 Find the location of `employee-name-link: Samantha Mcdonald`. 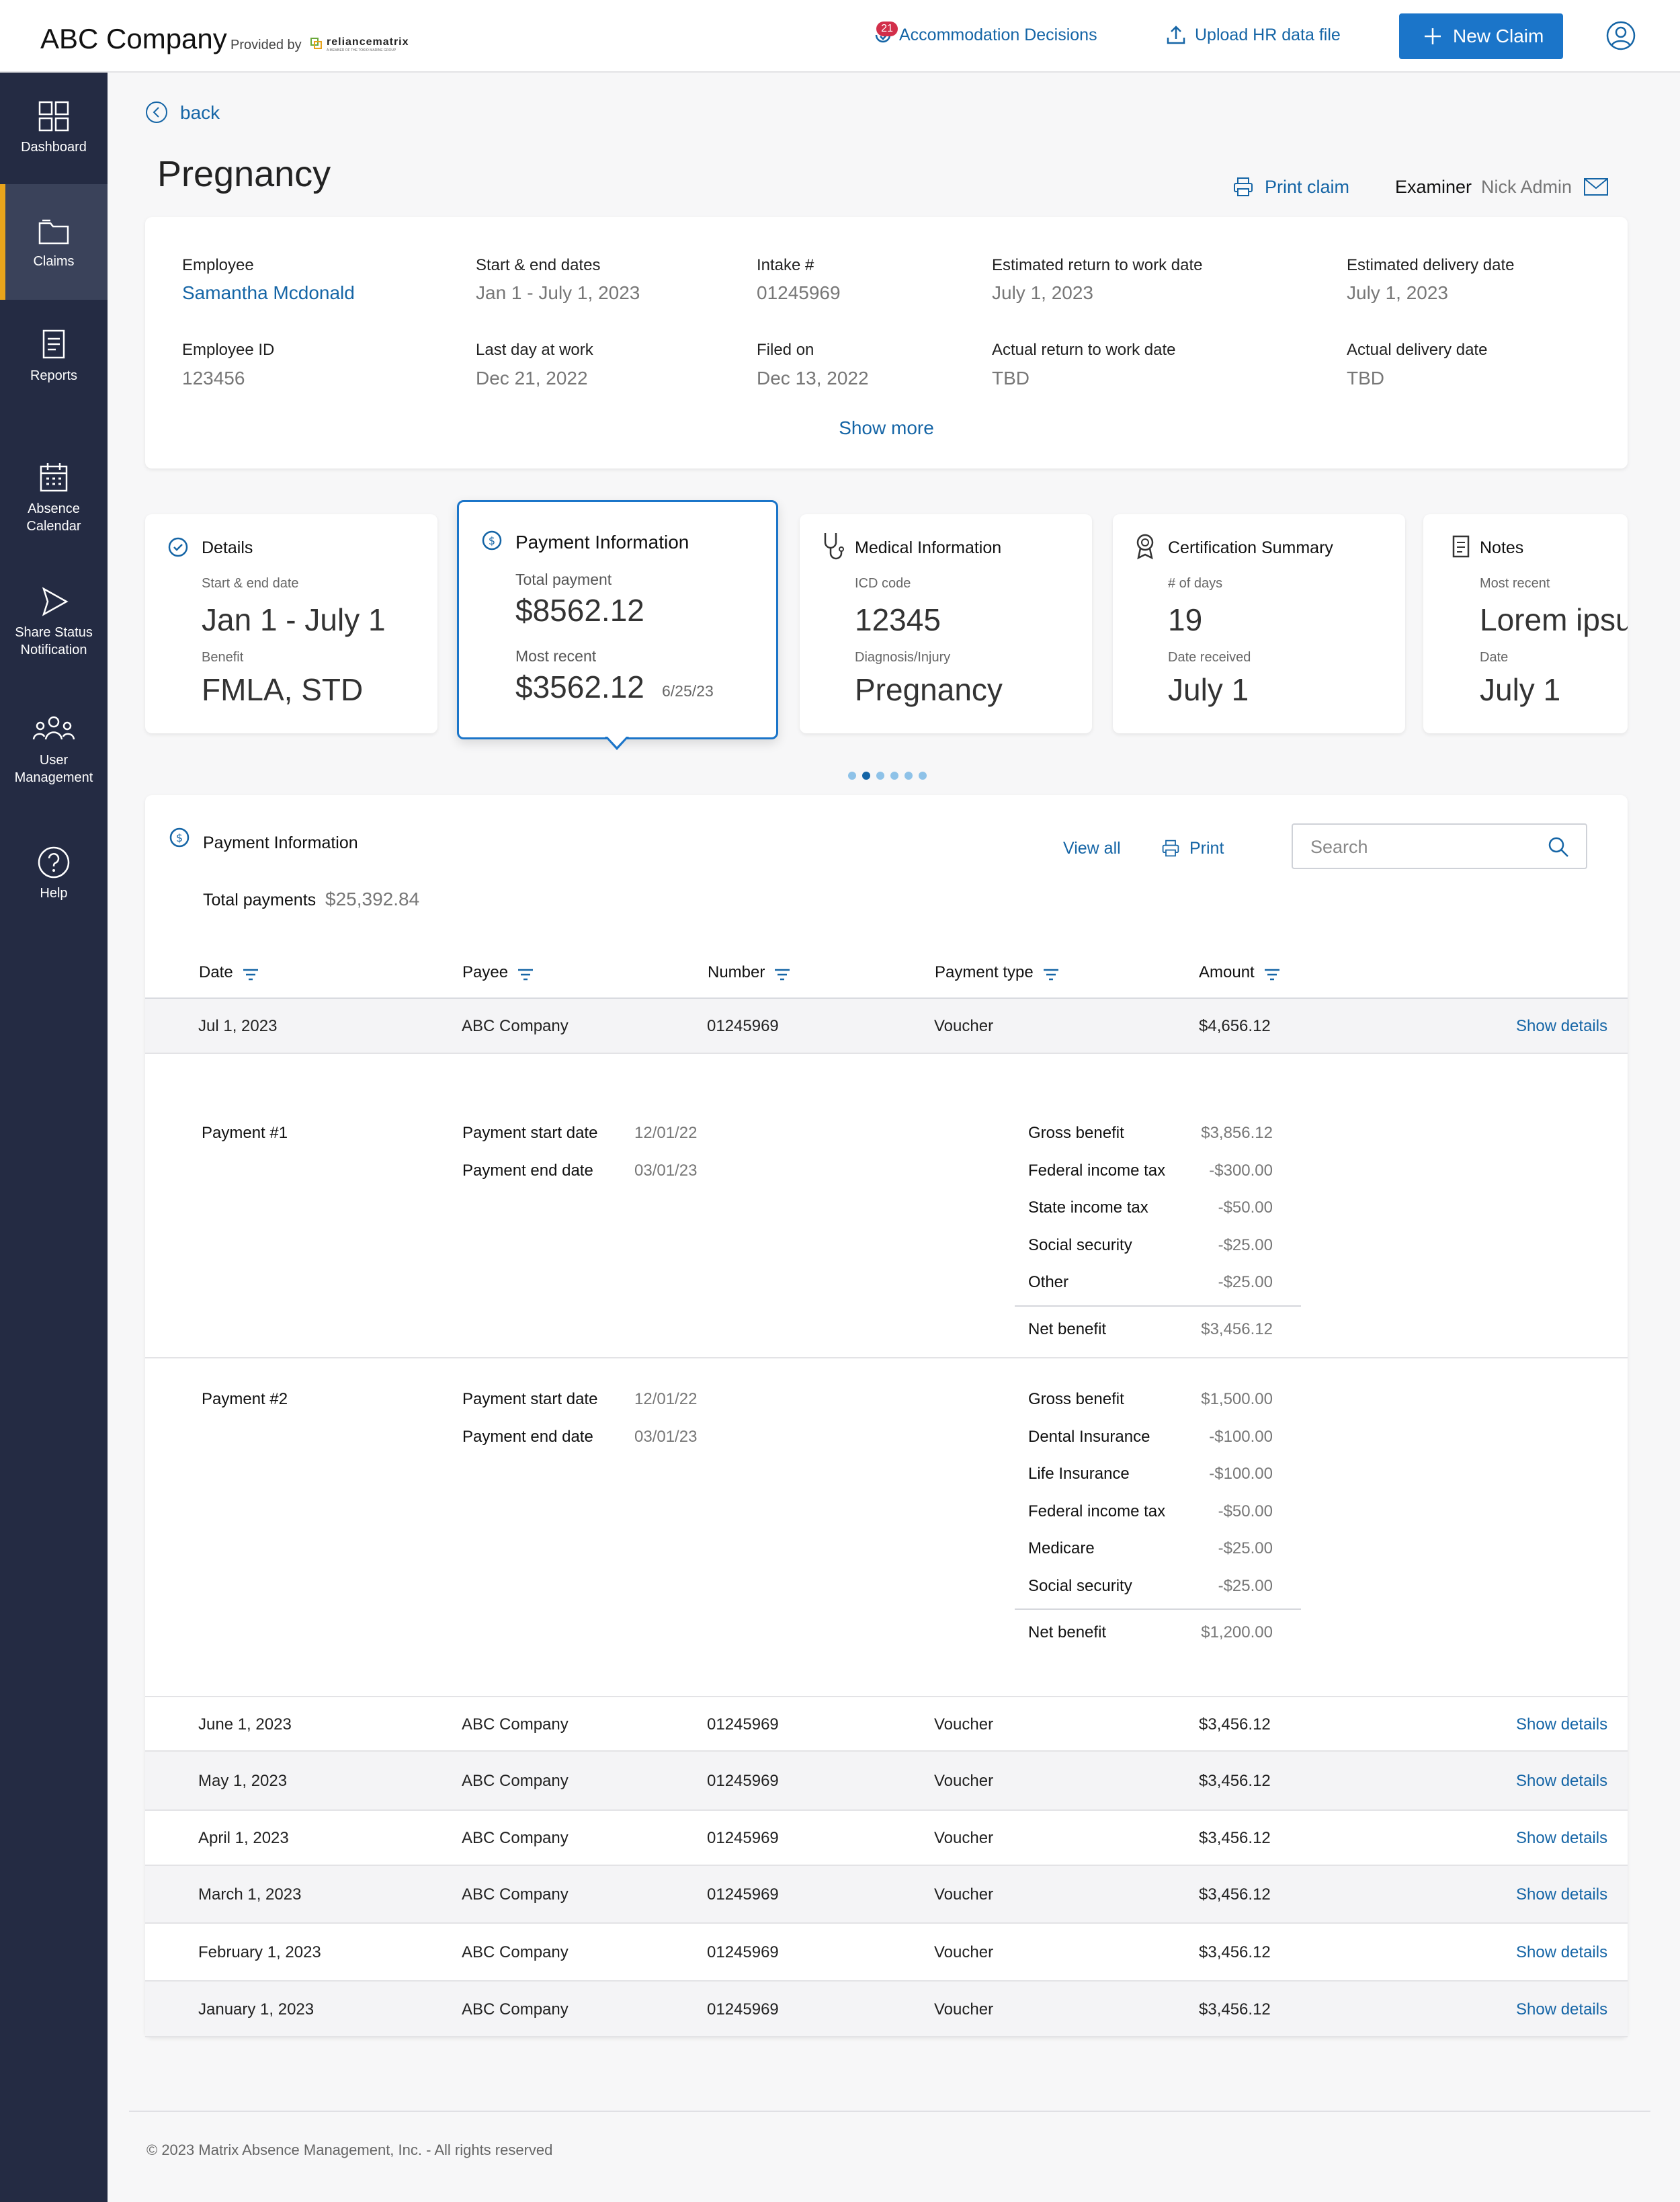

employee-name-link: Samantha Mcdonald is located at coordinates (268, 293).